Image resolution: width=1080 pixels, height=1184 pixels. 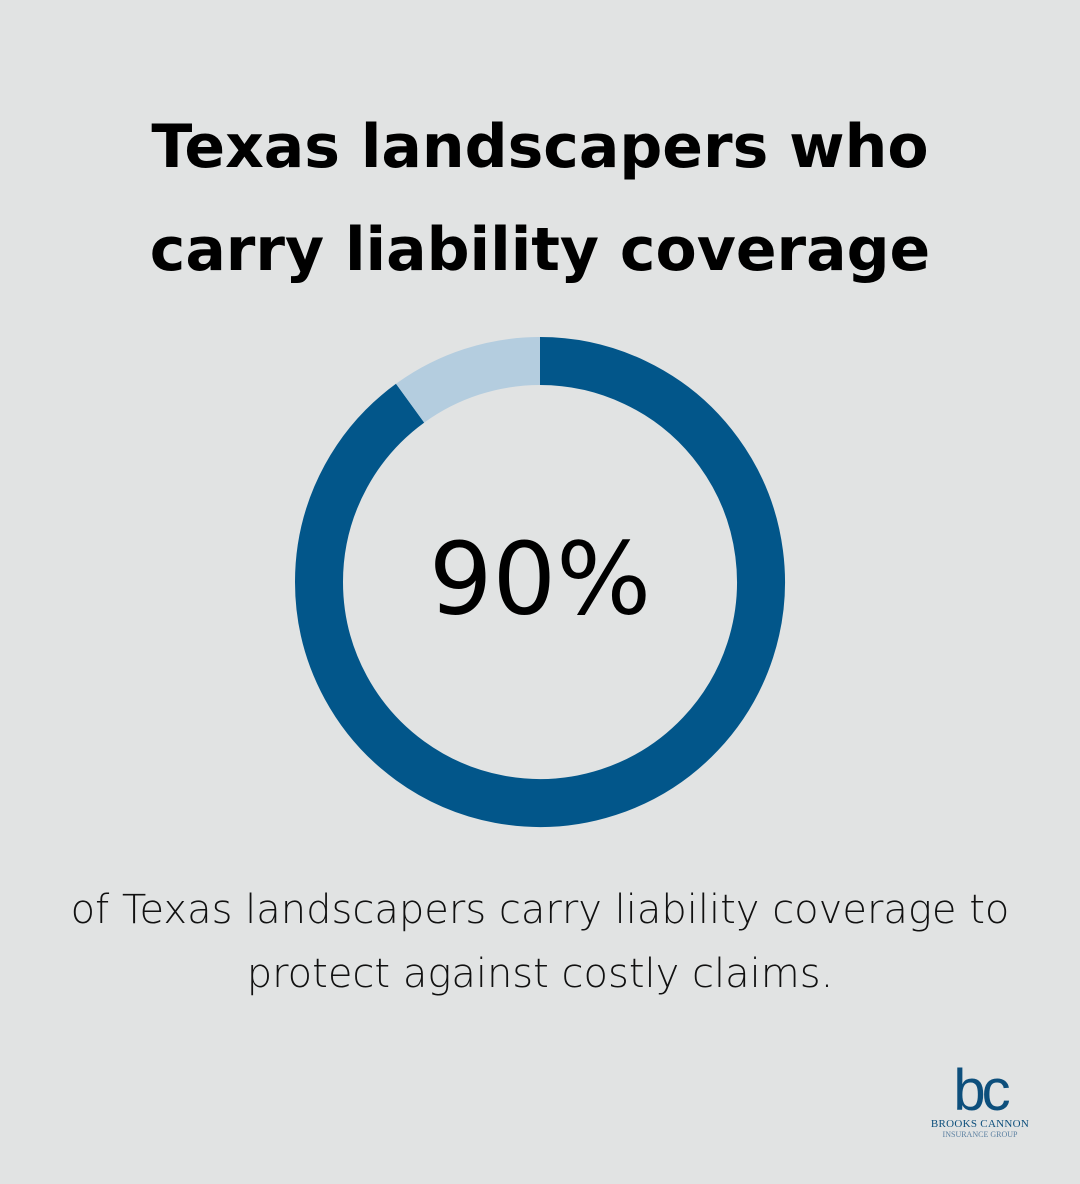 I want to click on logo: bc BROOKS CANNON INSURANCE GROUP, so click(x=980, y=1099).